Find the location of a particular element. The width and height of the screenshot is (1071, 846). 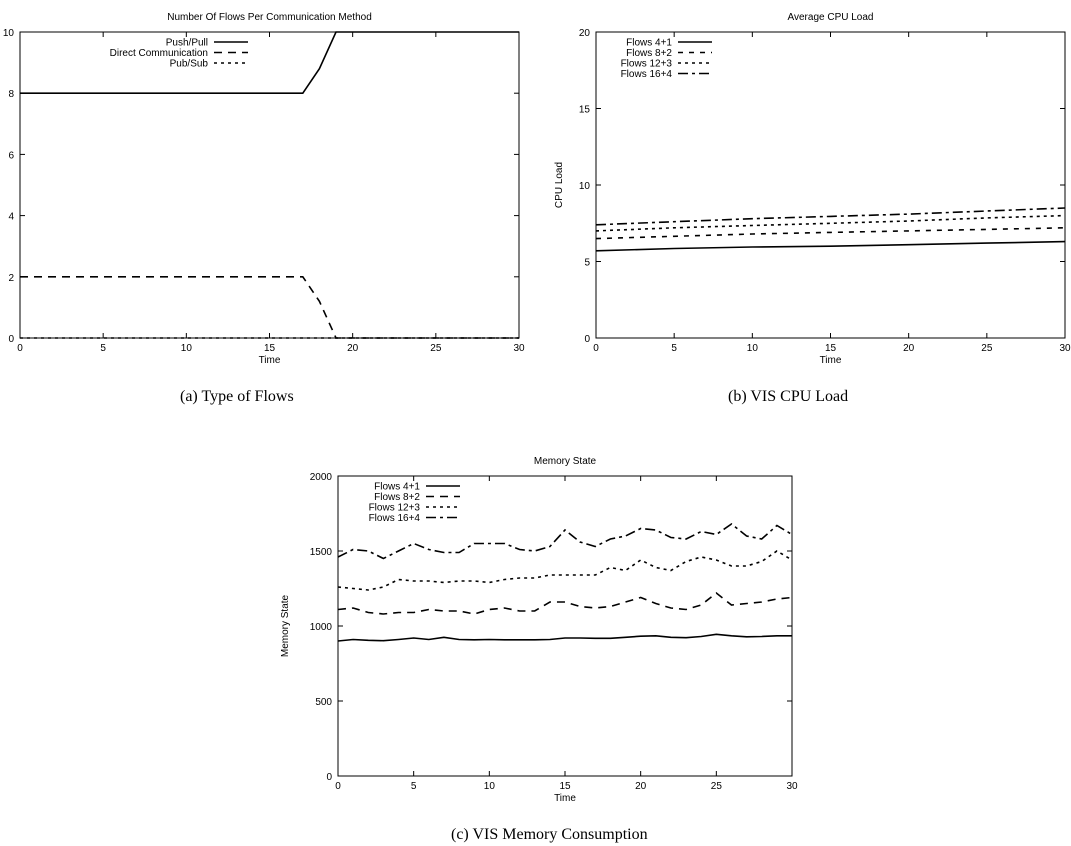

y-tick-label: 2000 is located at coordinates (321, 477).